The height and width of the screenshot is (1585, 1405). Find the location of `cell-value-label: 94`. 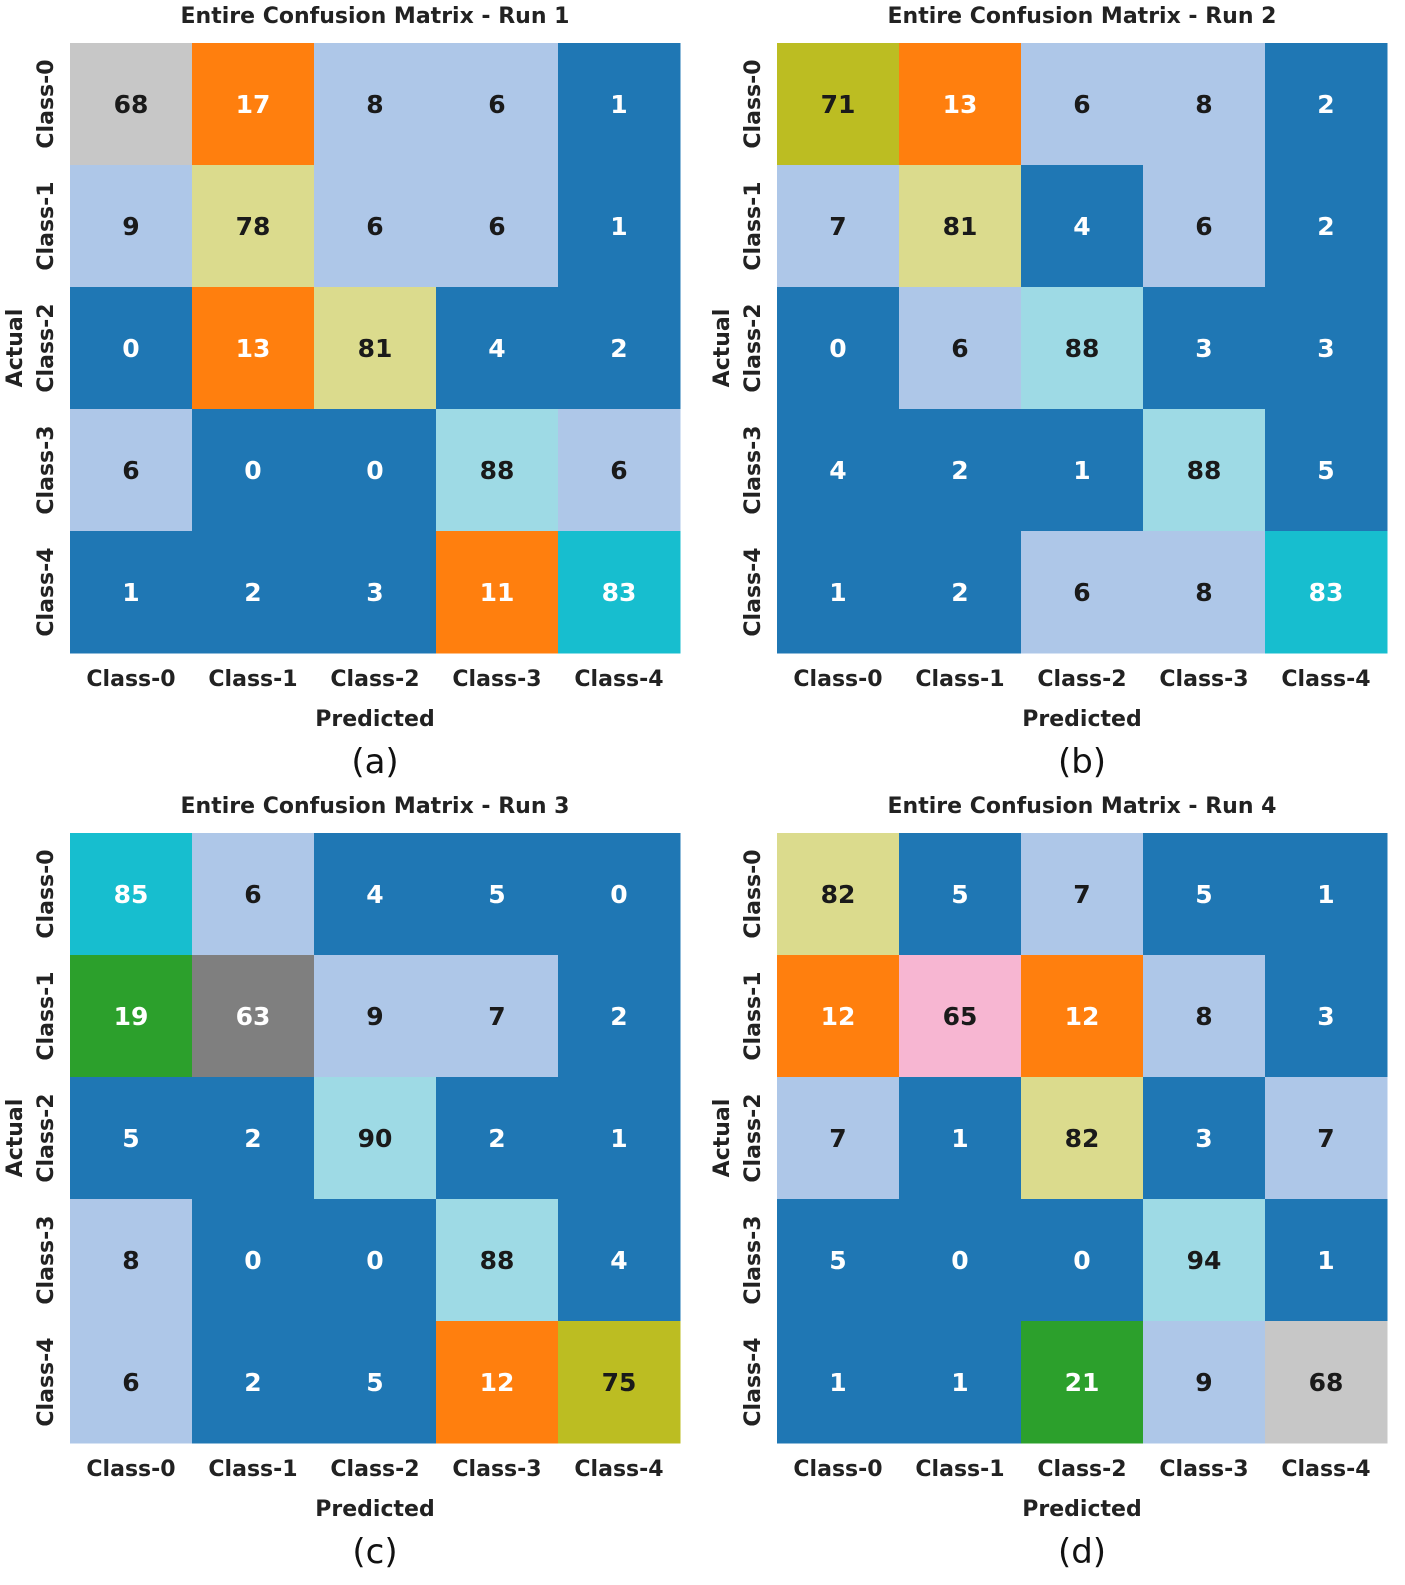

cell-value-label: 94 is located at coordinates (1204, 1260).